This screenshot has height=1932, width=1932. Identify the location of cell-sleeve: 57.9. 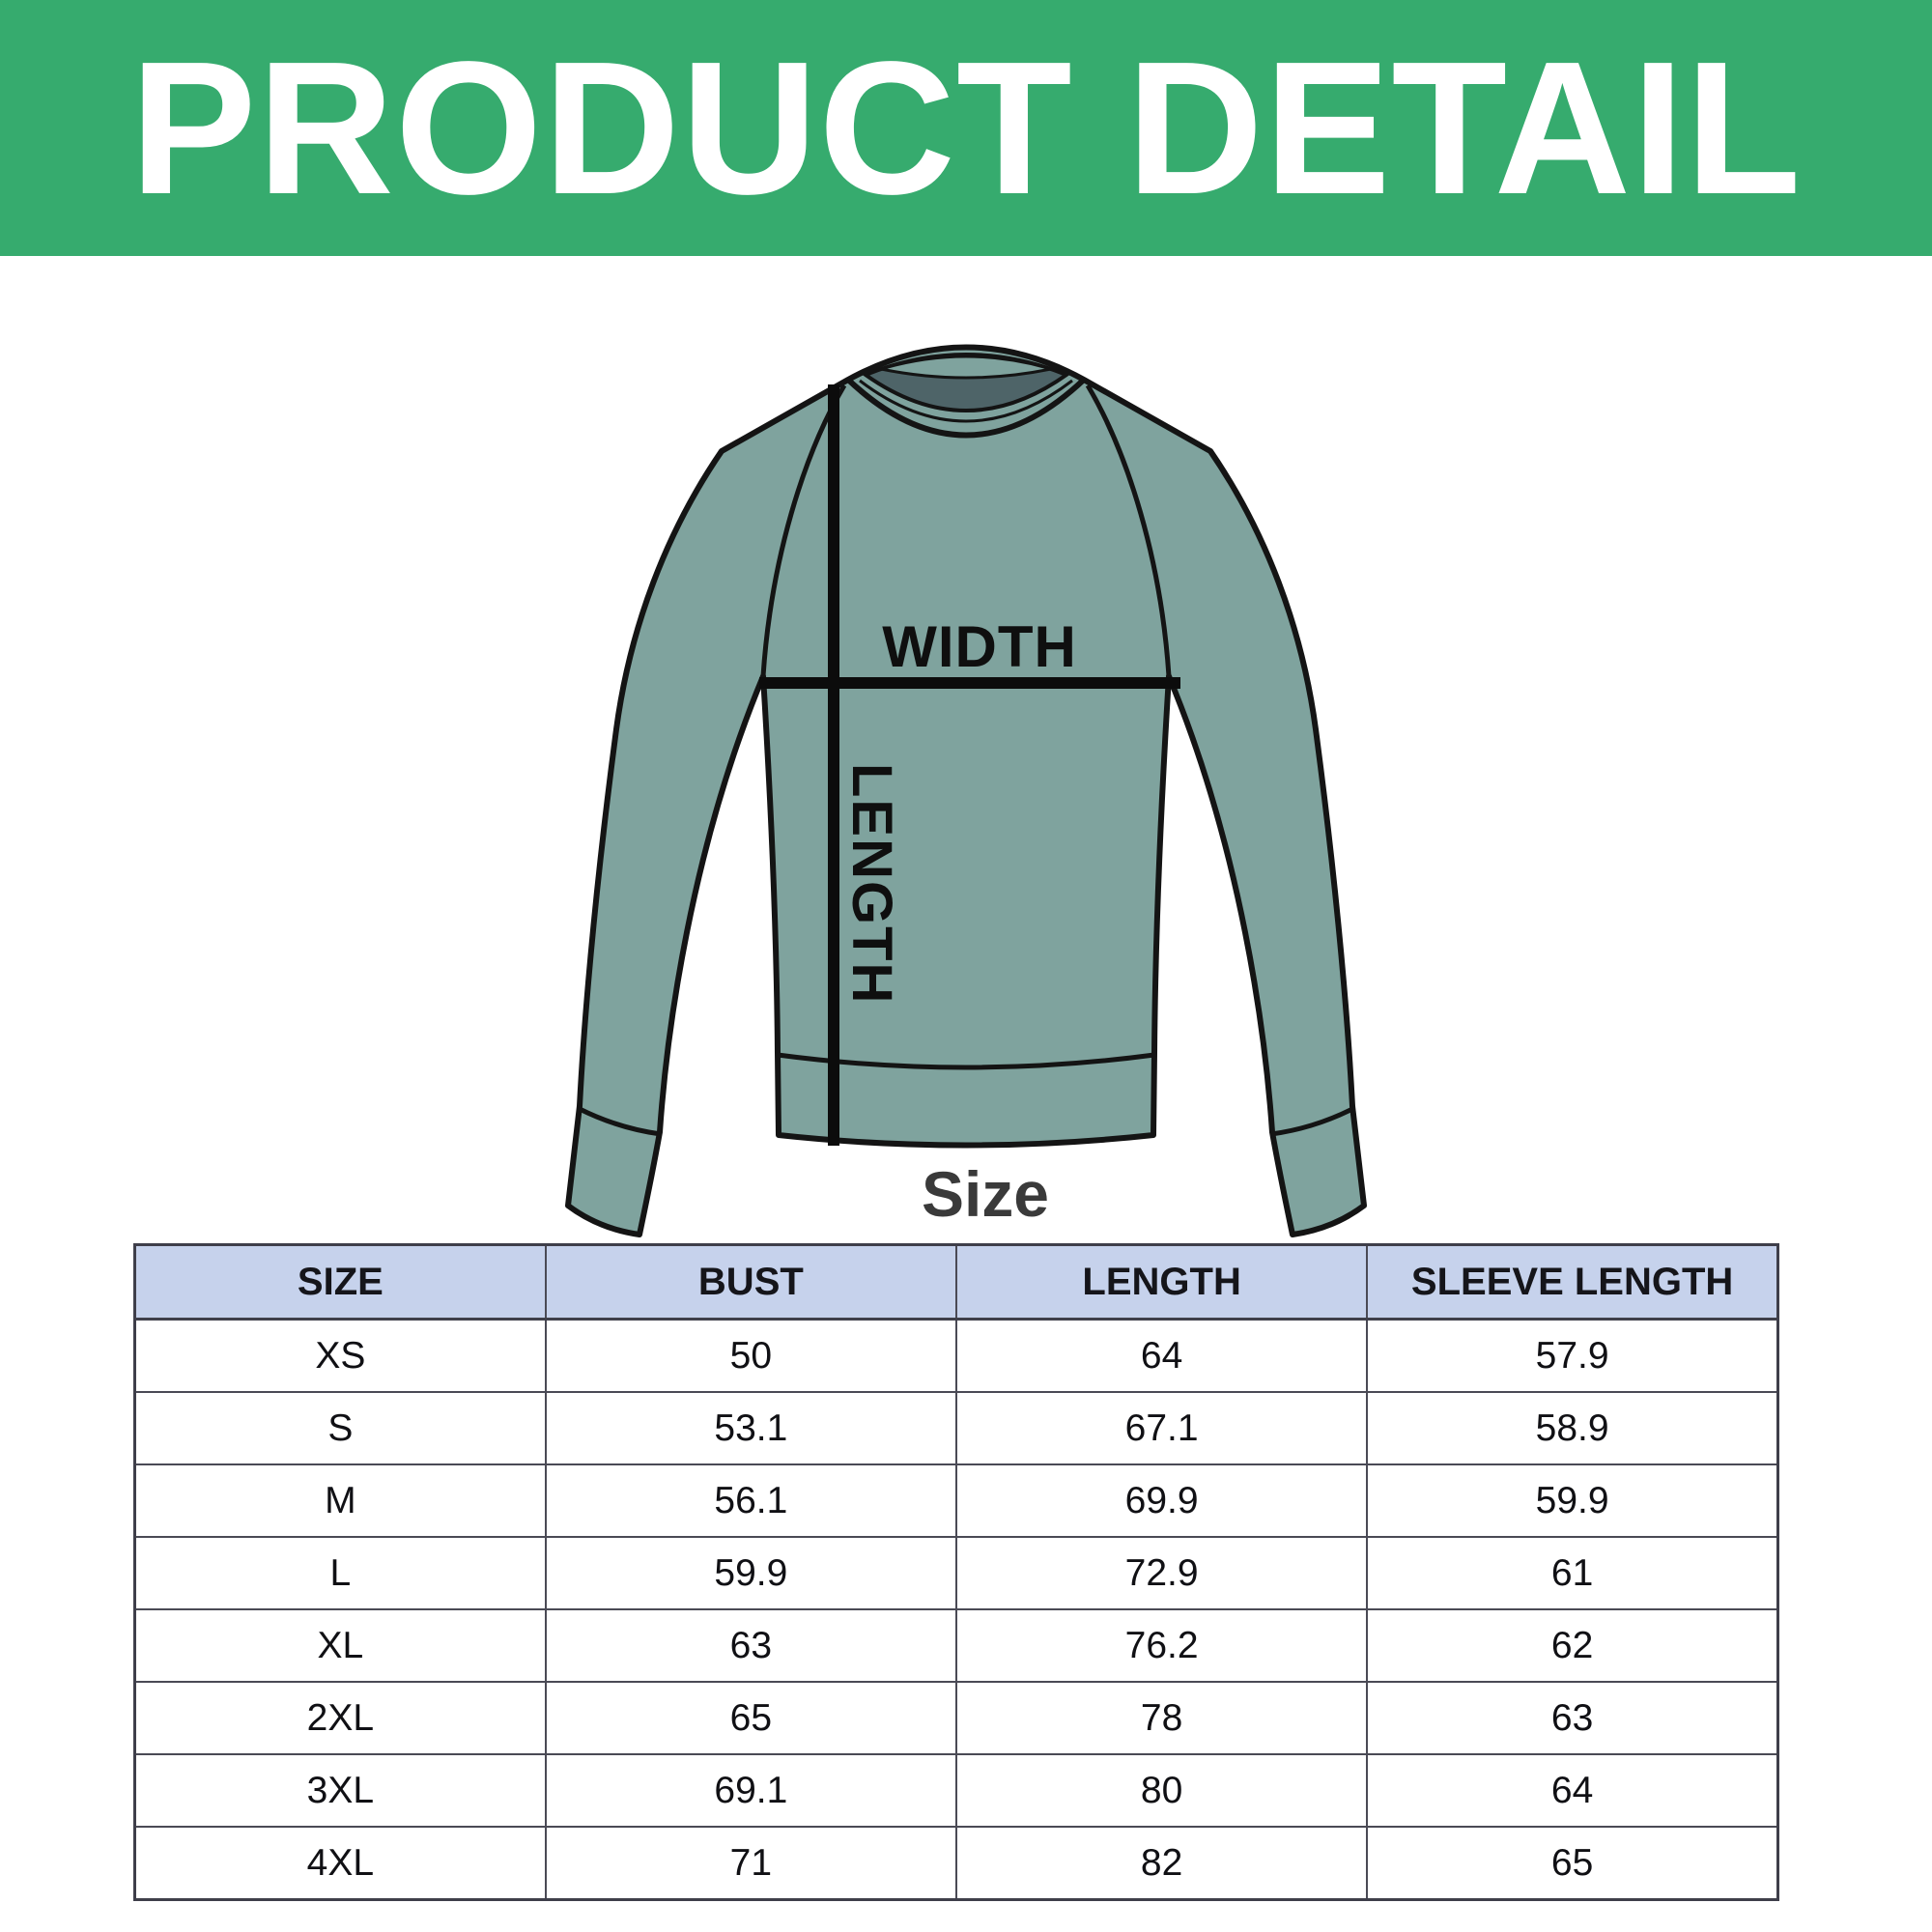
(1572, 1355).